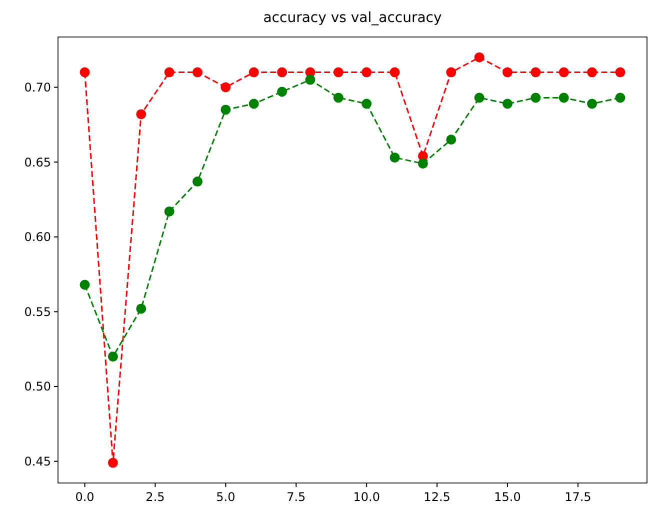 The height and width of the screenshot is (511, 657). I want to click on x-tick-label: 7.5, so click(296, 497).